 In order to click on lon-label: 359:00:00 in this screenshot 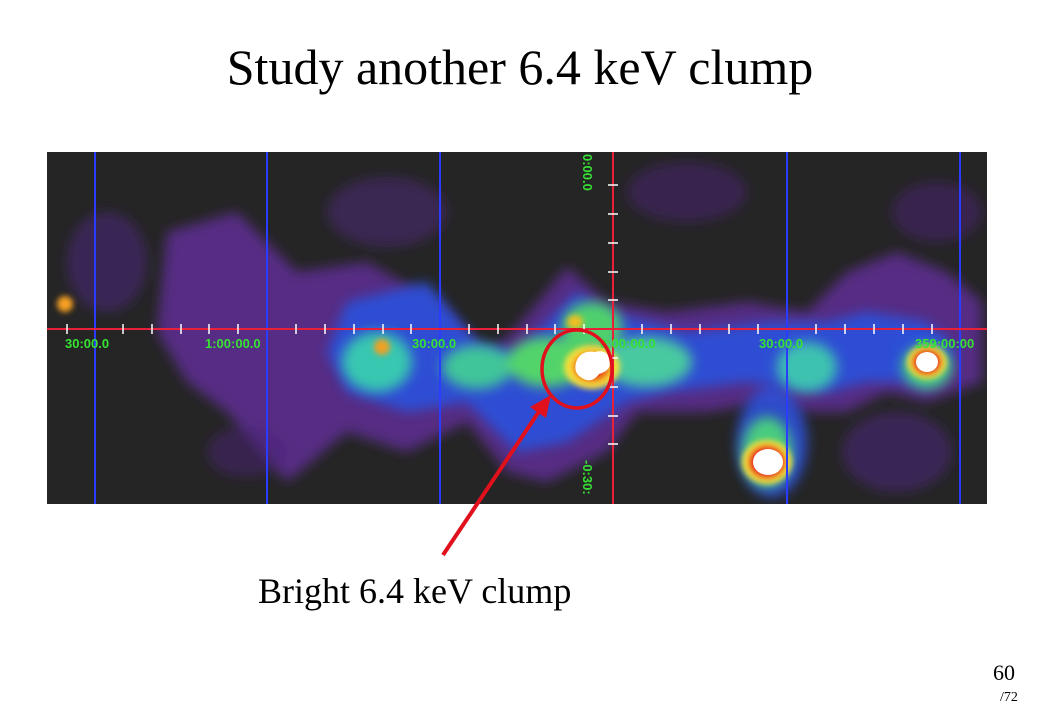, I will do `click(944, 343)`.